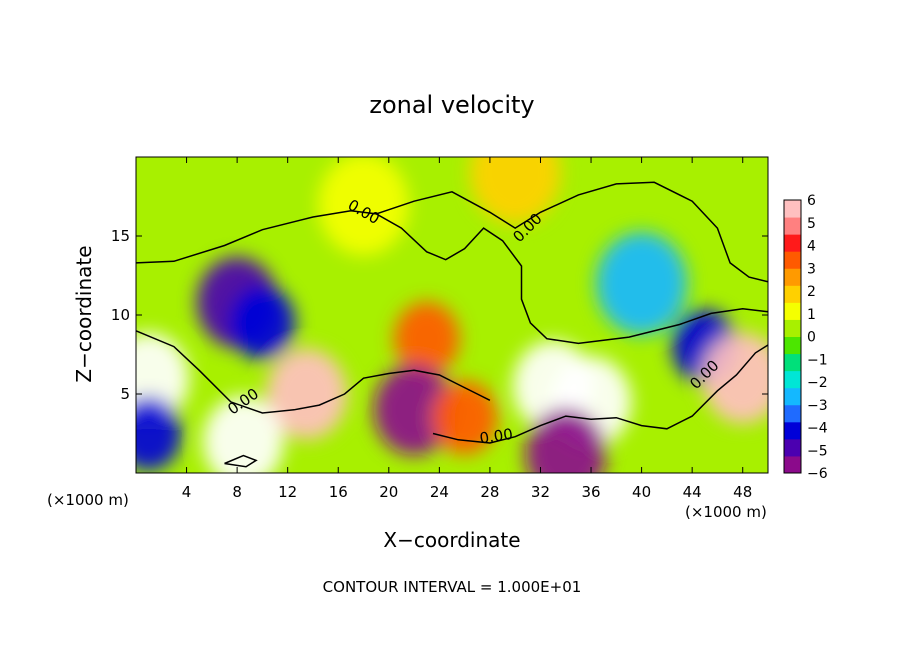  Describe the element at coordinates (125, 394) in the screenshot. I see `y-tick-label: 5` at that location.